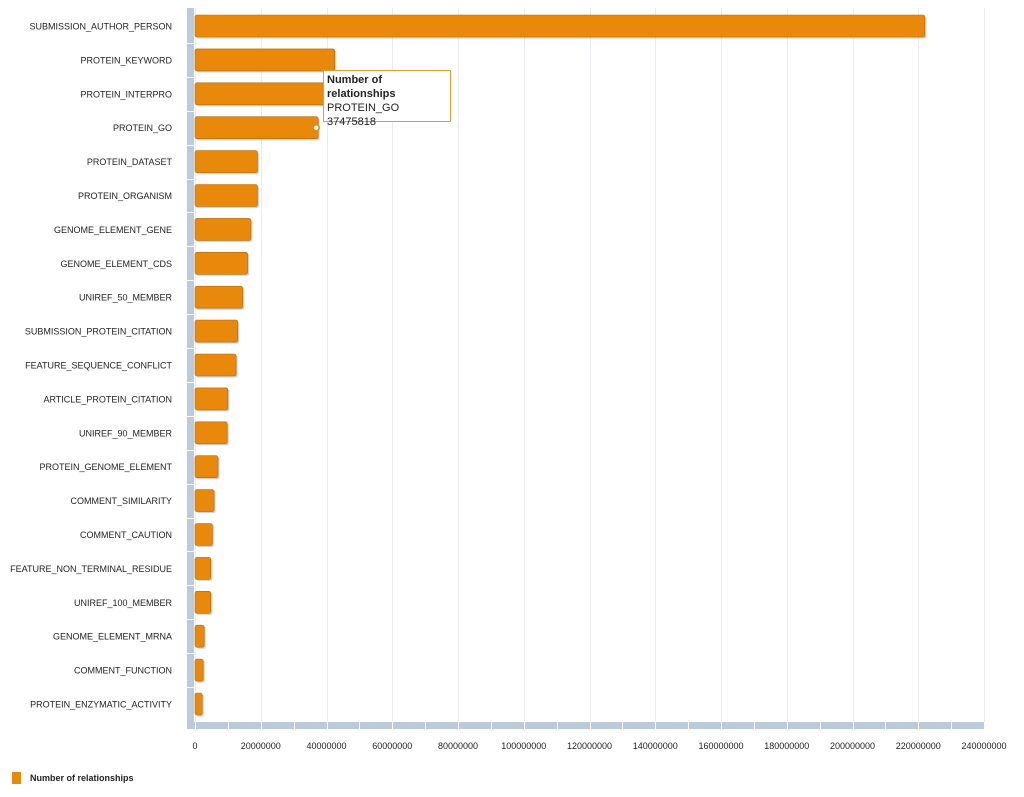 The height and width of the screenshot is (797, 1024). Describe the element at coordinates (91, 569) in the screenshot. I see `category-label: FEATURE_NON_TERMINAL_RESIDUE` at that location.